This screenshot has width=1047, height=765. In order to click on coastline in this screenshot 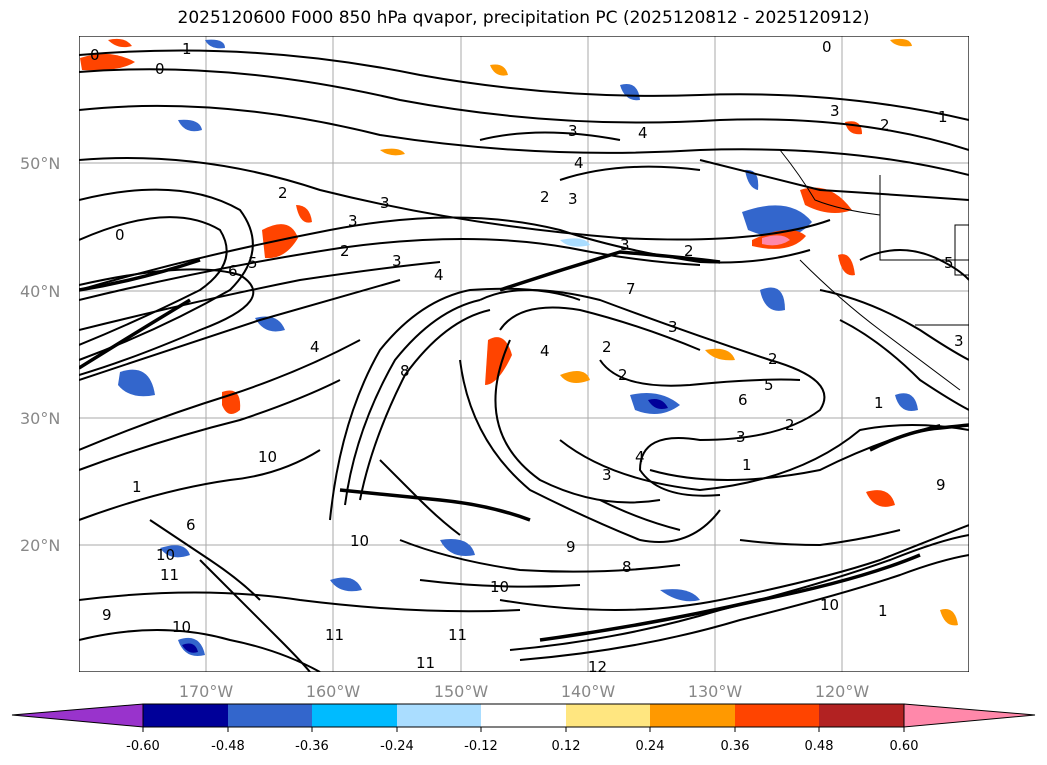, I will do `click(874, 270)`.